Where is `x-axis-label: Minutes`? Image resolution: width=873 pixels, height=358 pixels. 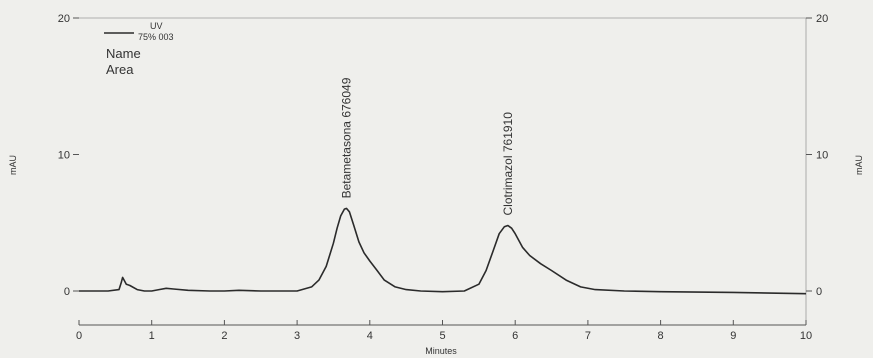 x-axis-label: Minutes is located at coordinates (441, 351).